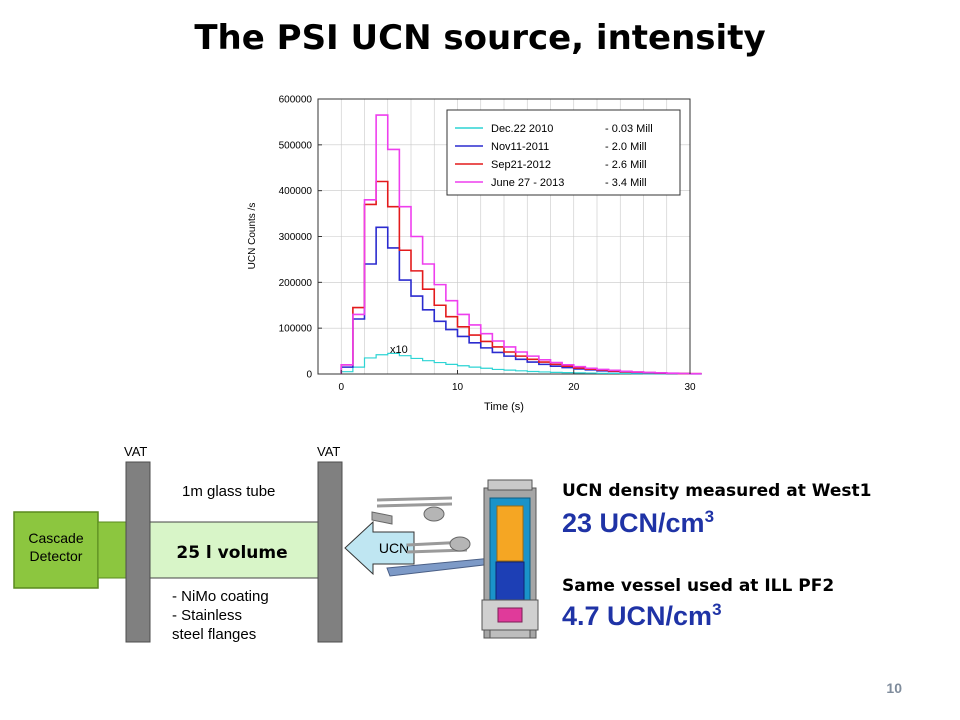 This screenshot has width=960, height=720. I want to click on y-tick-label: 600000, so click(296, 100).